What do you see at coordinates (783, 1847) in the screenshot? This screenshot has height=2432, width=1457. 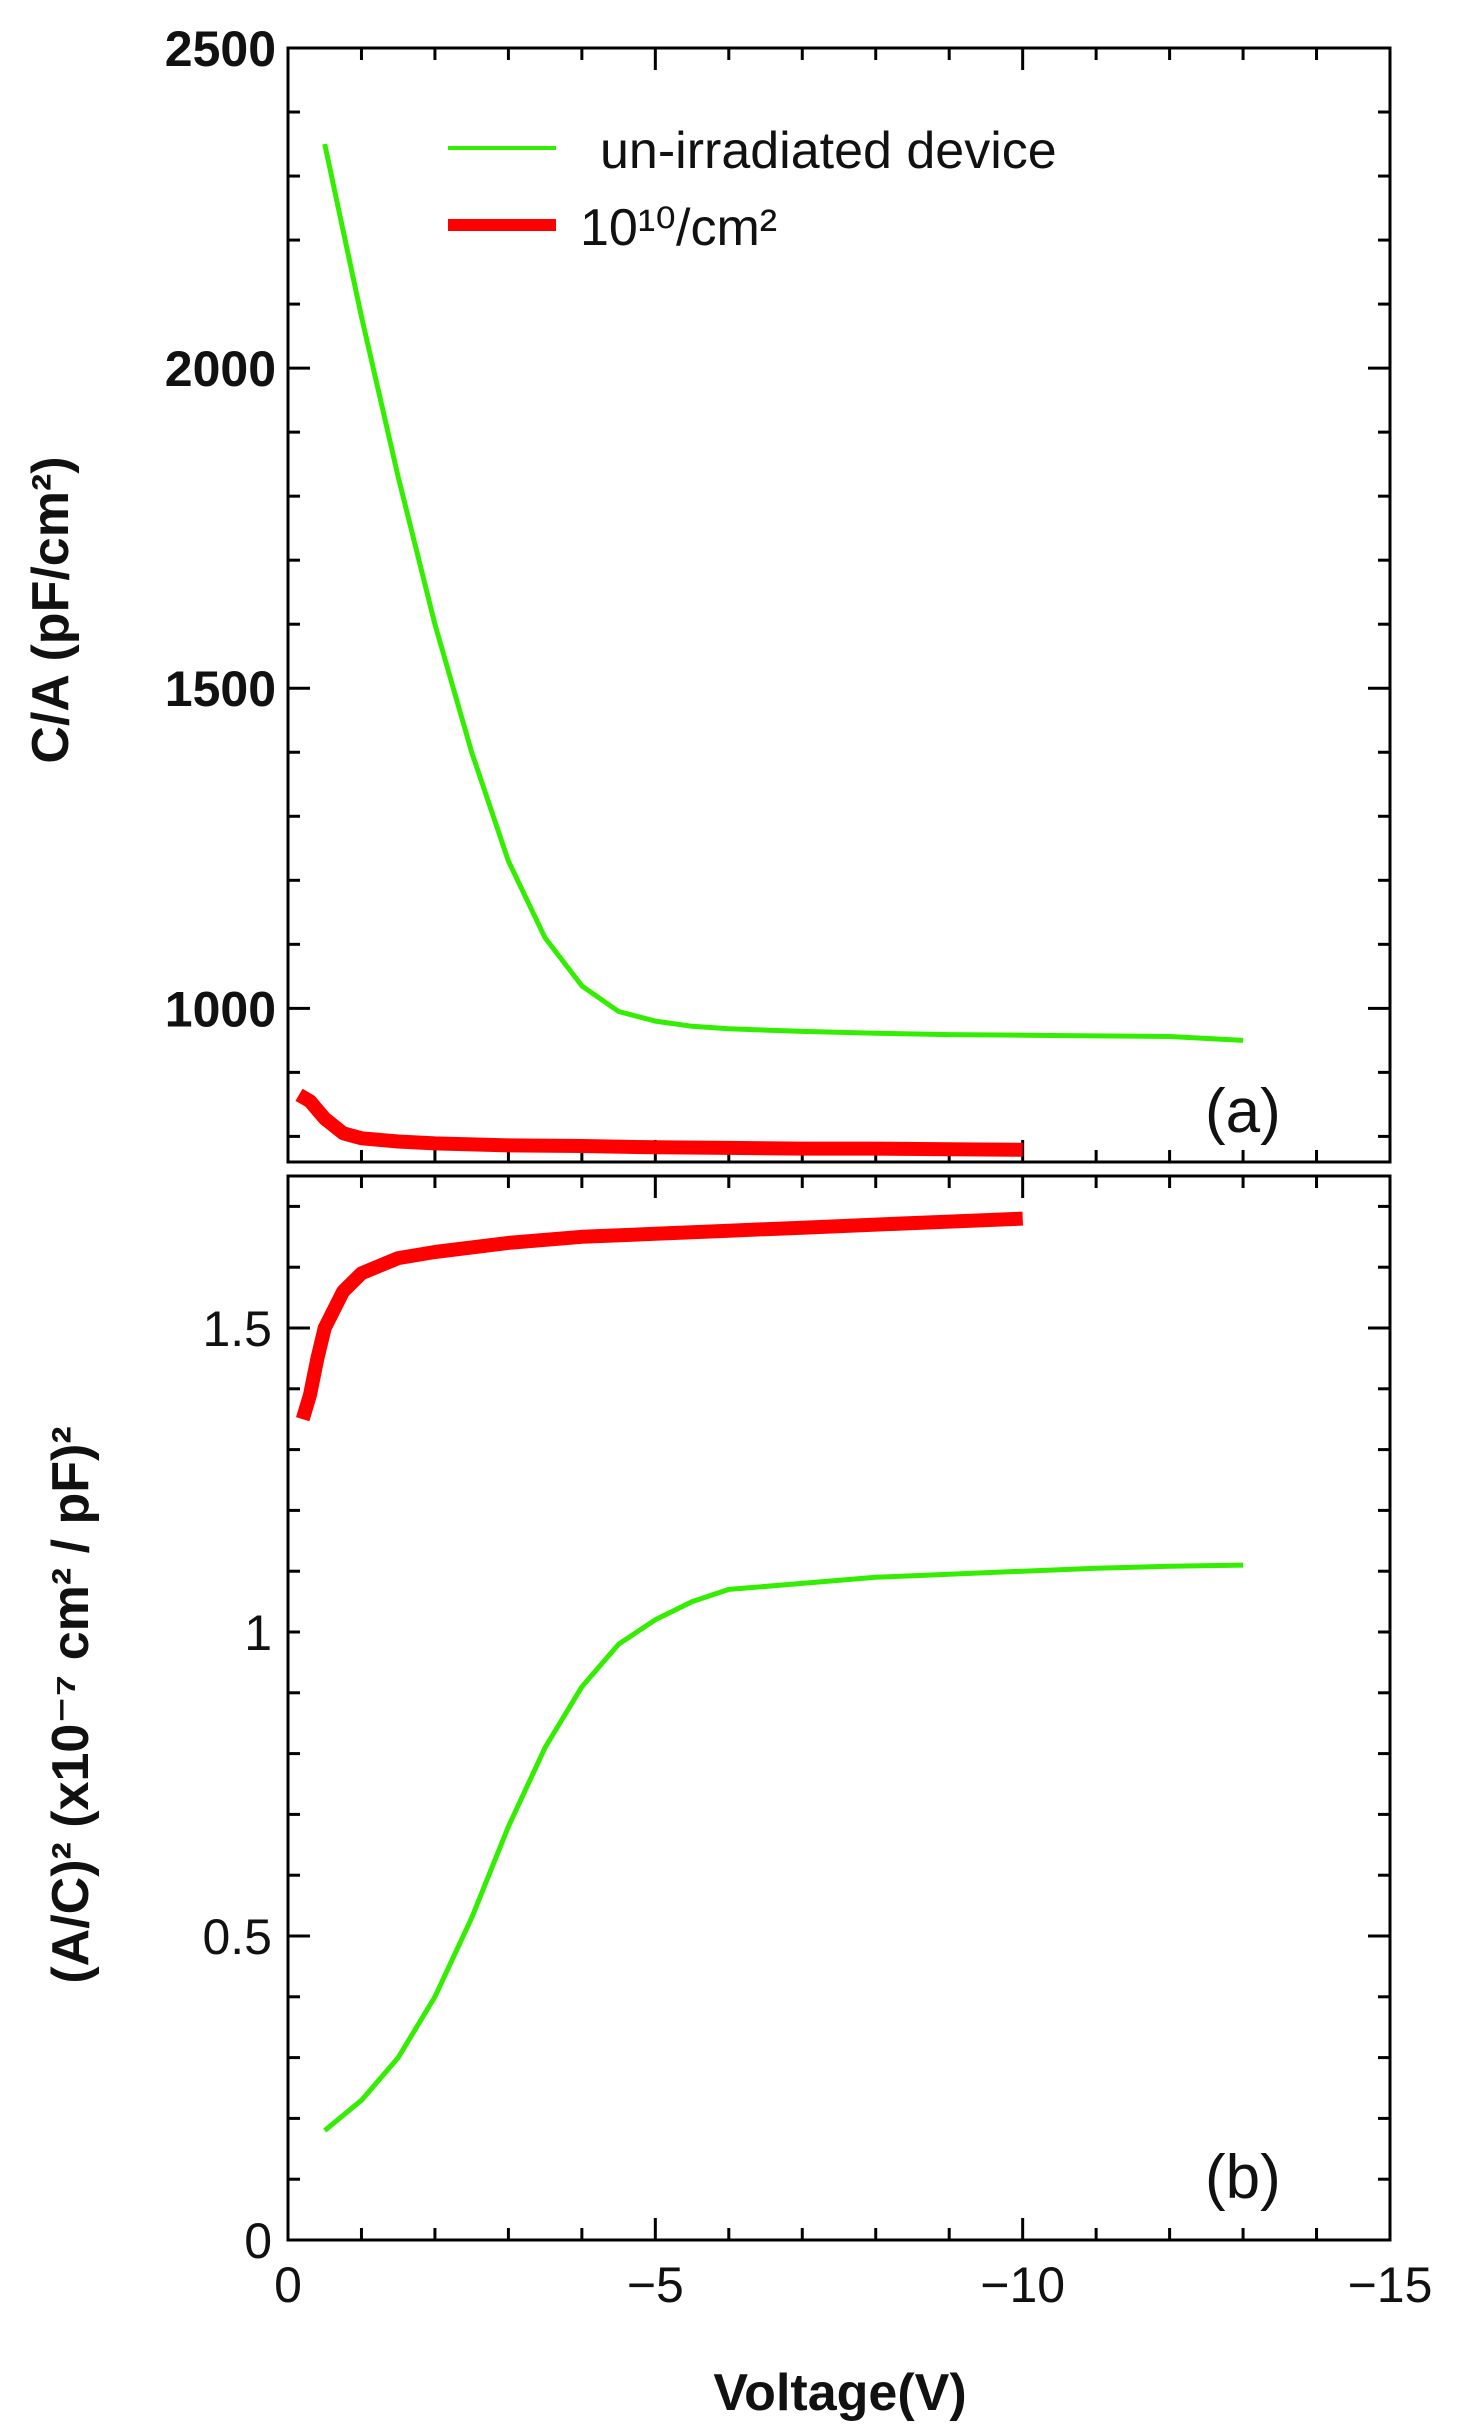 I see `panel-b-series-unirradiated` at bounding box center [783, 1847].